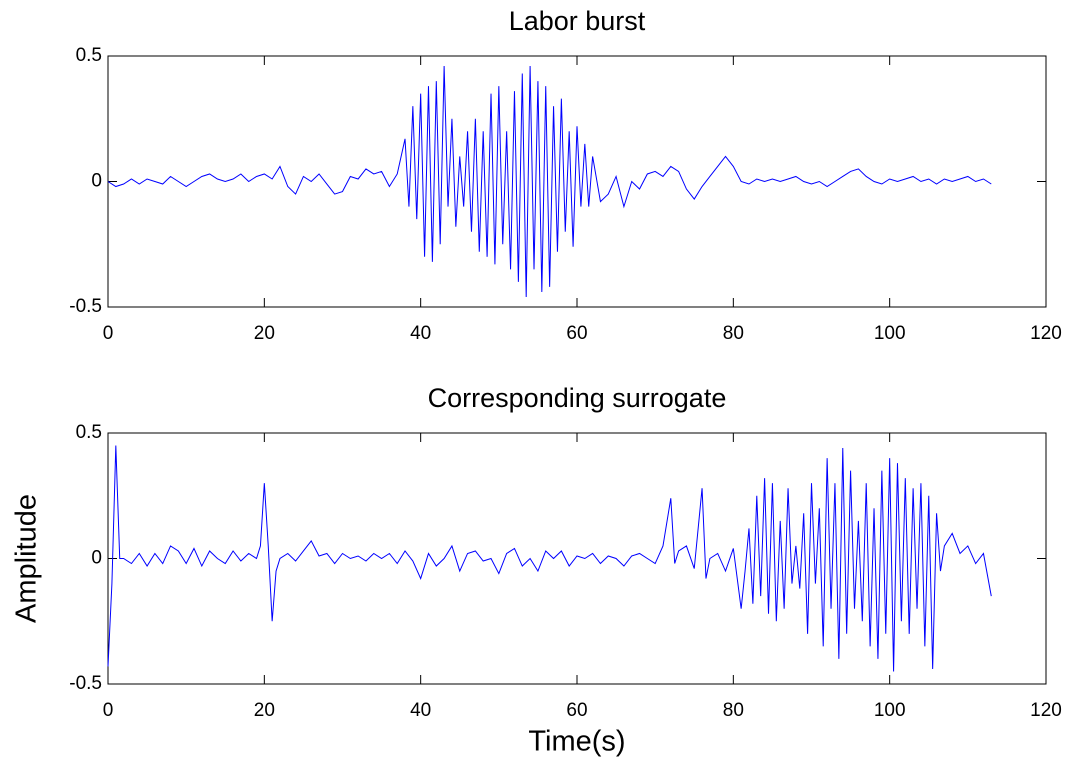  Describe the element at coordinates (576, 742) in the screenshot. I see `x-axis-label: Time(s)` at that location.